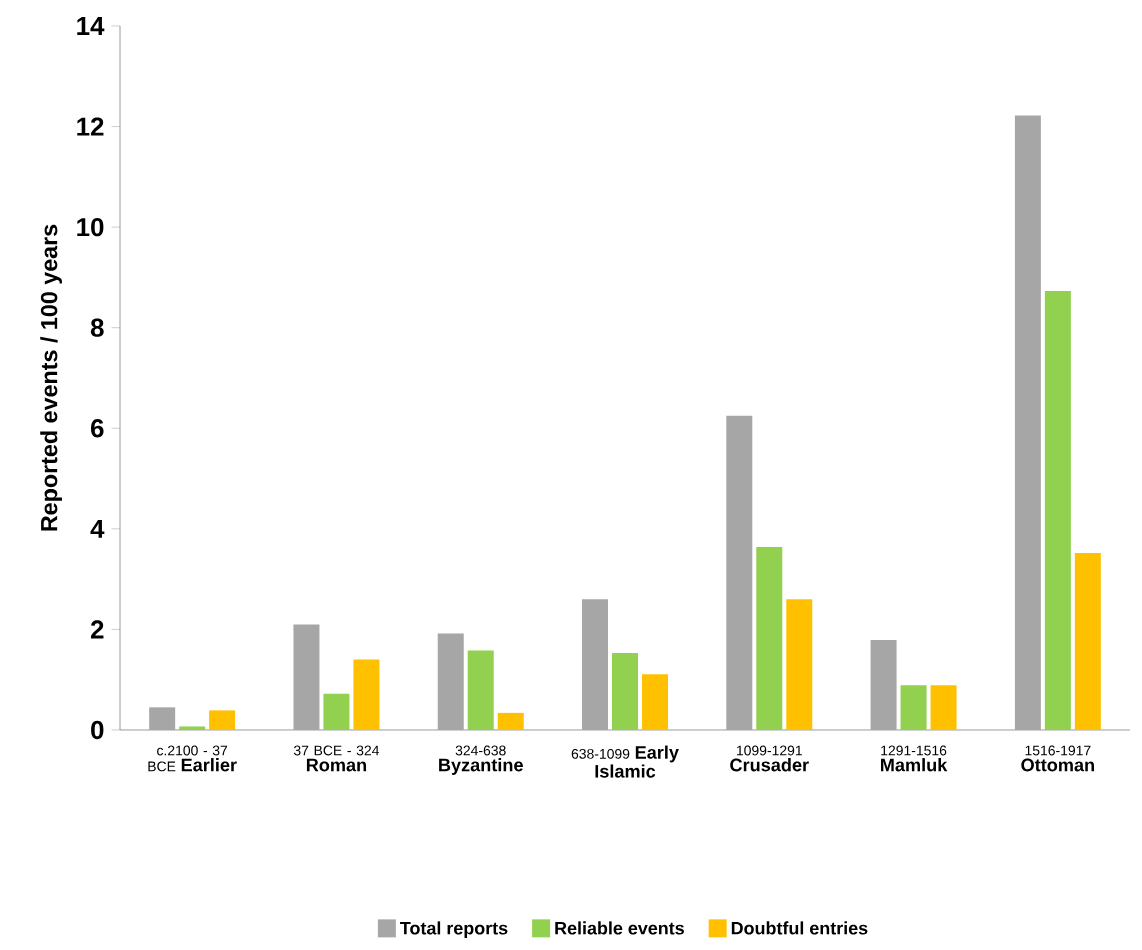  What do you see at coordinates (91, 26) in the screenshot?
I see `y-tick-label: 14` at bounding box center [91, 26].